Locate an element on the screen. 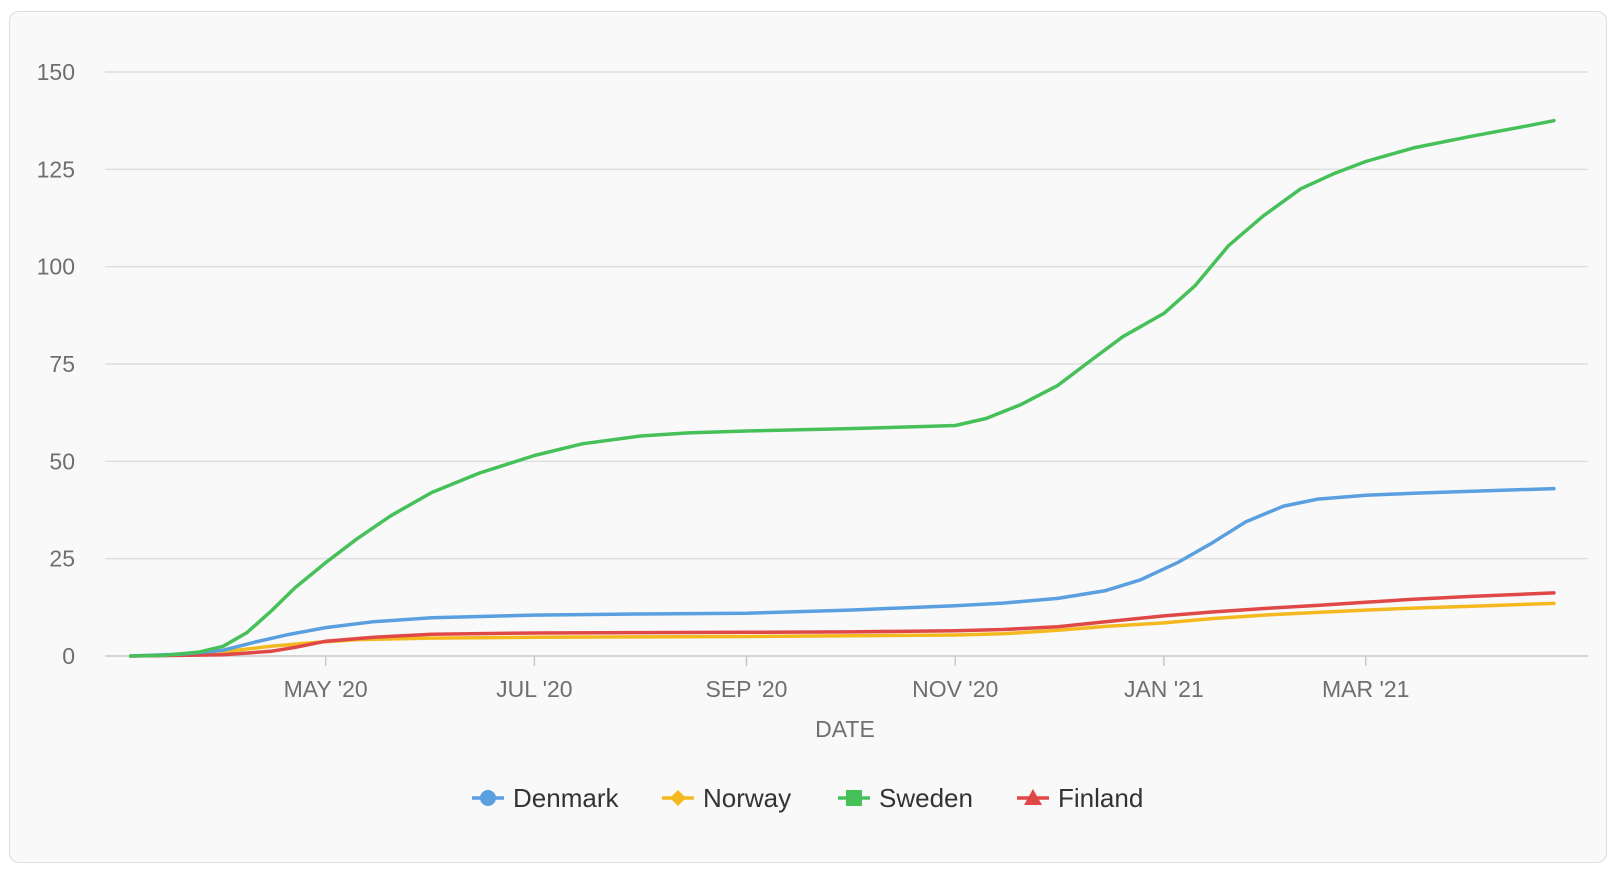 This screenshot has width=1618, height=878. legend-item-denmark: Denmark is located at coordinates (545, 798).